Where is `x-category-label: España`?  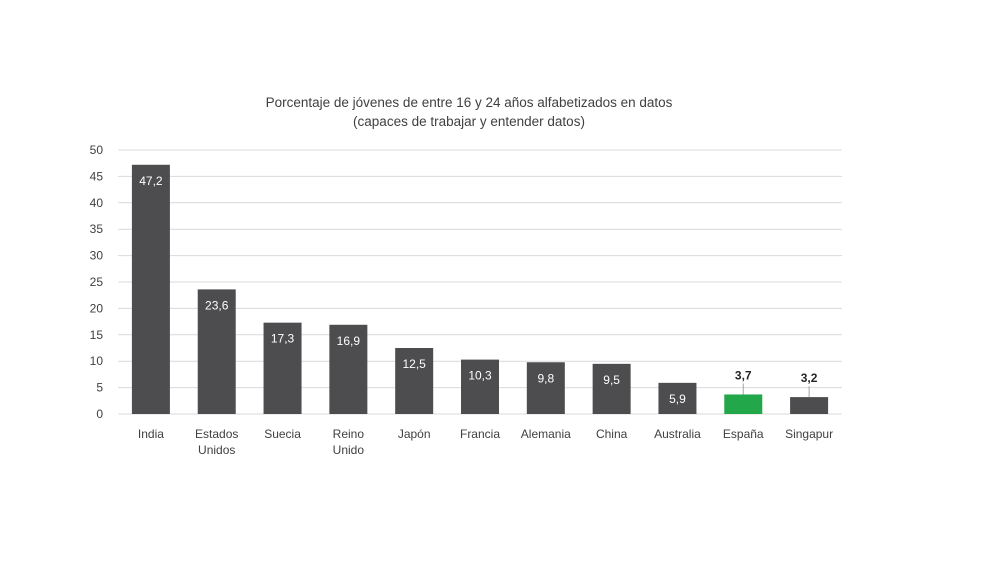 x-category-label: España is located at coordinates (743, 434).